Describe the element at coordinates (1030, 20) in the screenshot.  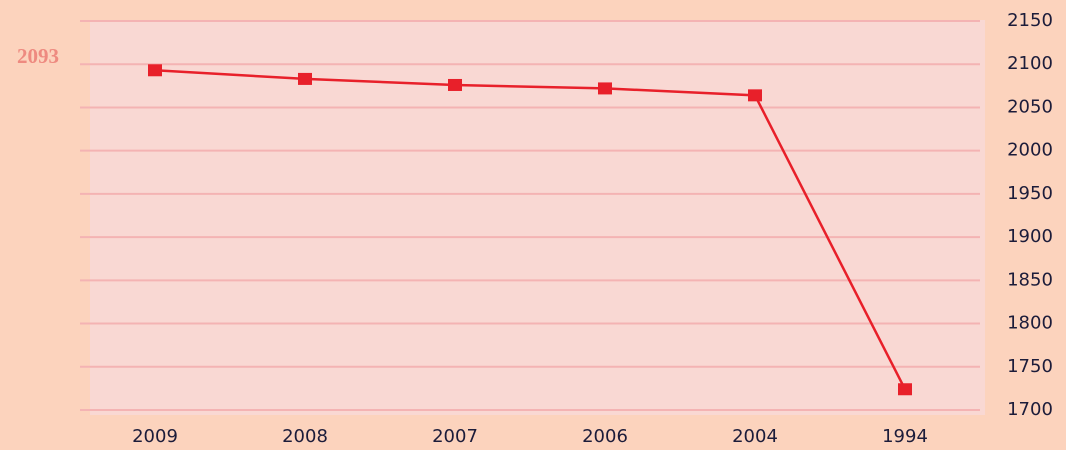
I see `y-tick-label: 2150` at that location.